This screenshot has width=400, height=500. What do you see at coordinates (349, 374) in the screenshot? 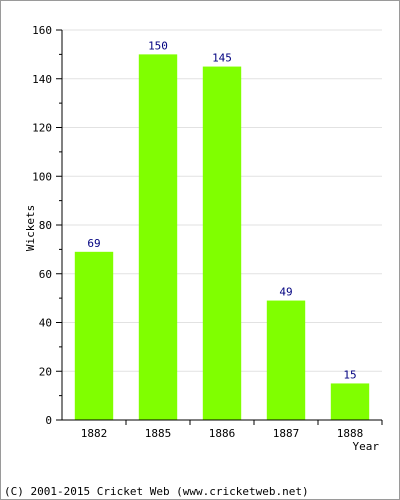
I see `data-label-1888: 15` at bounding box center [349, 374].